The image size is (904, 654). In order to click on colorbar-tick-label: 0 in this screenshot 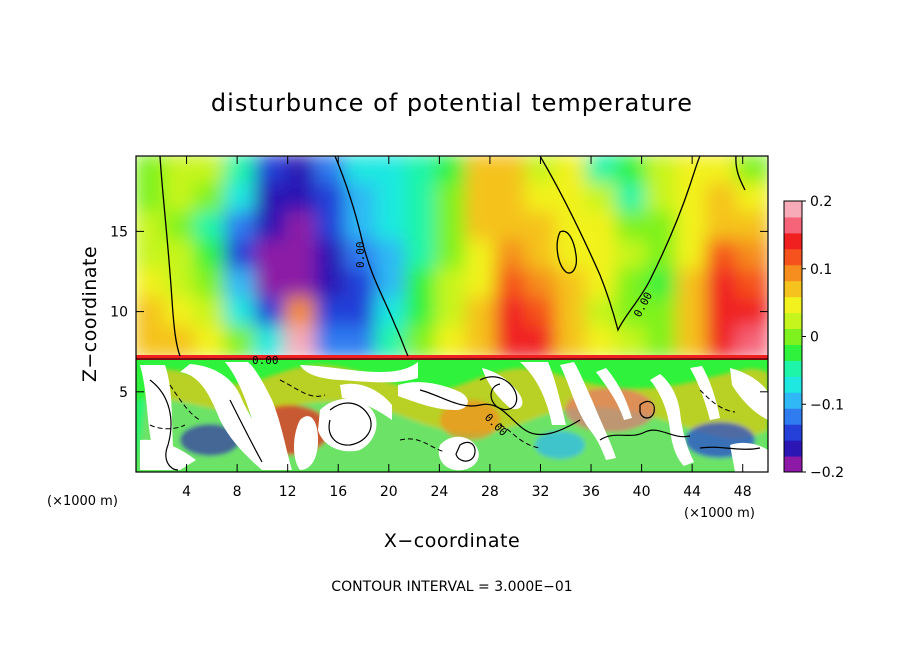, I will do `click(814, 338)`.